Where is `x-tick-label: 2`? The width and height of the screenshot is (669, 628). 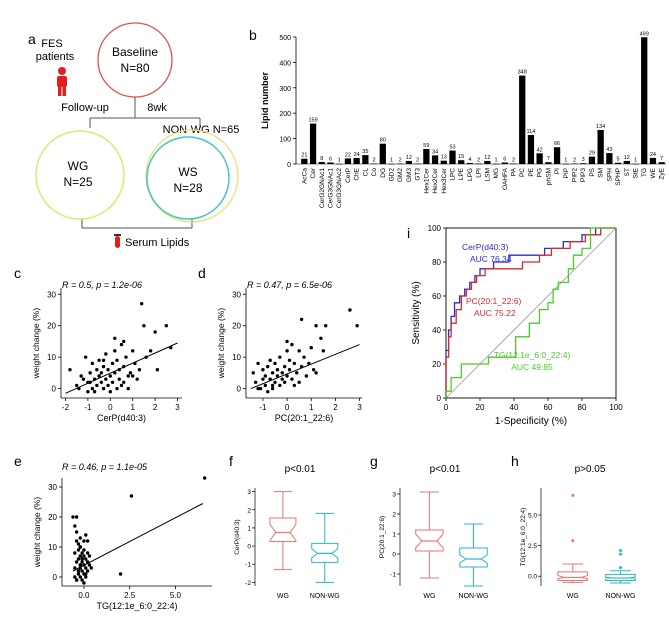 x-tick-label: 2 is located at coordinates (335, 407).